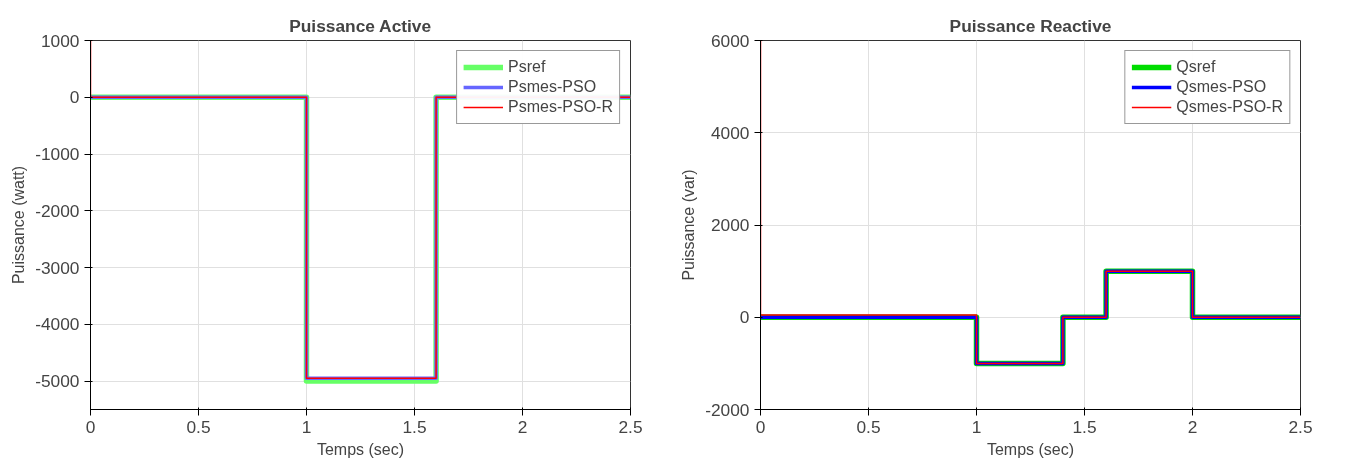  What do you see at coordinates (57, 324) in the screenshot?
I see `y-tick-label: -4000` at bounding box center [57, 324].